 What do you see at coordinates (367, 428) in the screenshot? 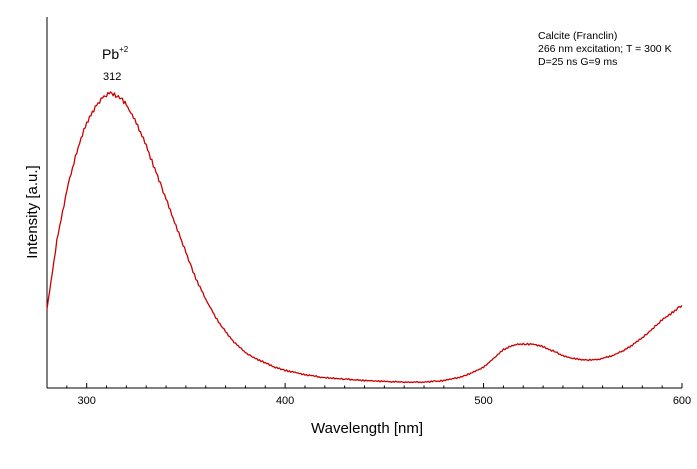
I see `x-axis-title: Wavelength [nm]` at bounding box center [367, 428].